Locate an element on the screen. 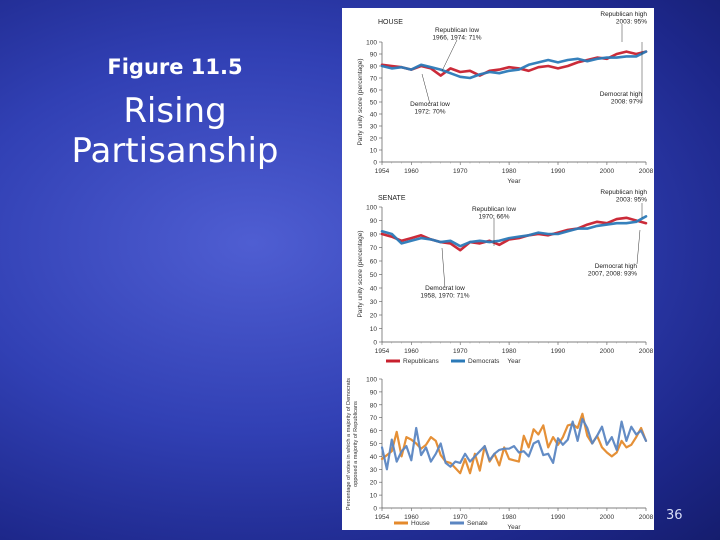  annotation-line2: 2007, 2008: 93% is located at coordinates (612, 274).